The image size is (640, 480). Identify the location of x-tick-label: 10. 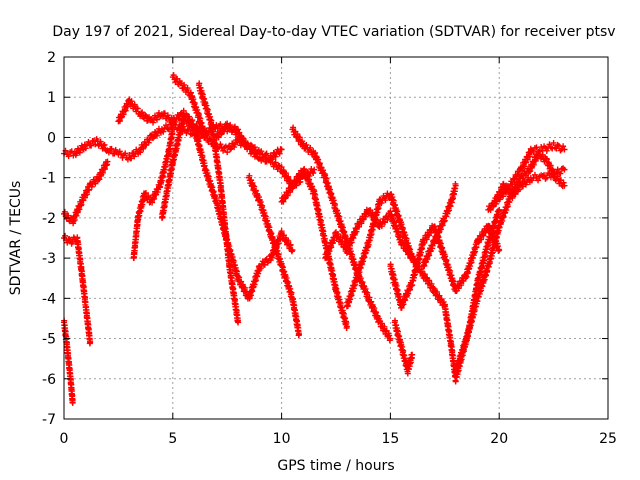
(282, 439).